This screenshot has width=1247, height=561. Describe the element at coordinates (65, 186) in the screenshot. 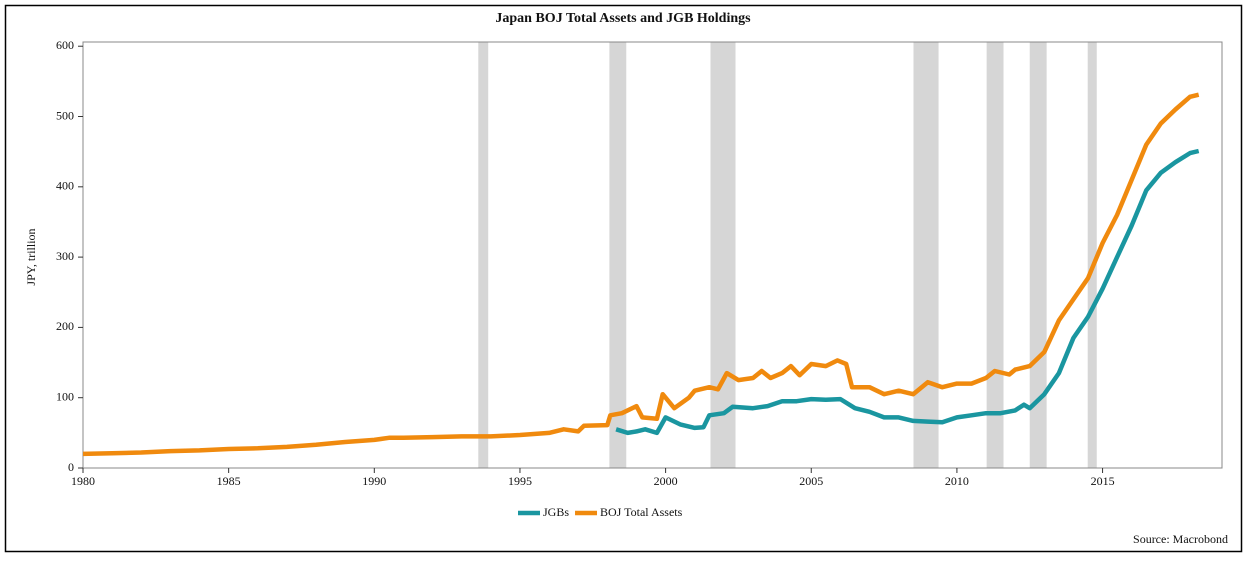

I see `y-tick-label: 400` at that location.